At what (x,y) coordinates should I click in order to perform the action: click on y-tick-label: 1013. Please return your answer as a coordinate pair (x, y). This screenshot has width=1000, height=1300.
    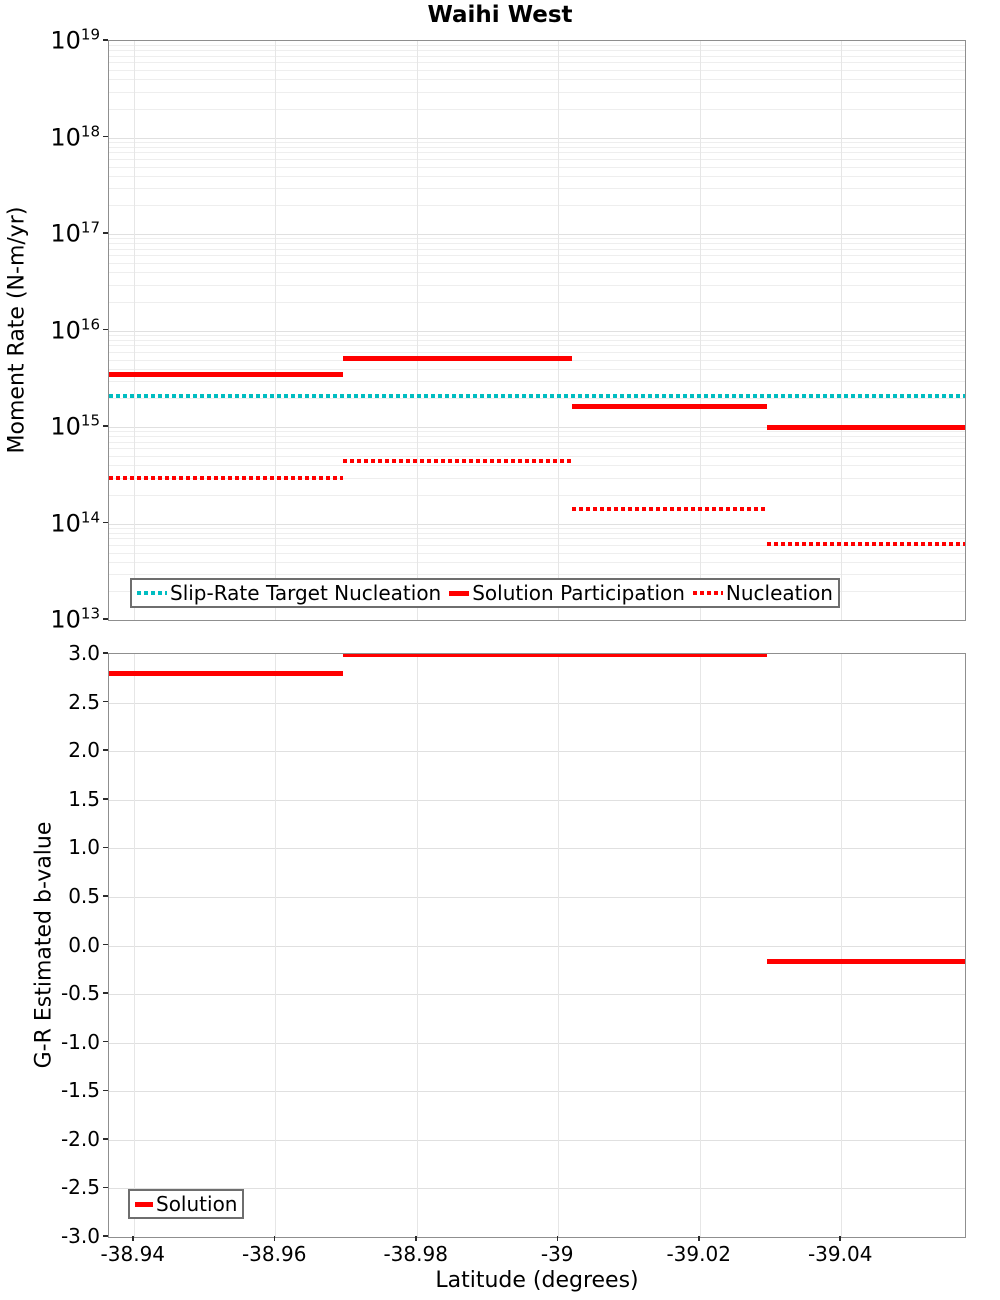
    Looking at the image, I should click on (75, 619).